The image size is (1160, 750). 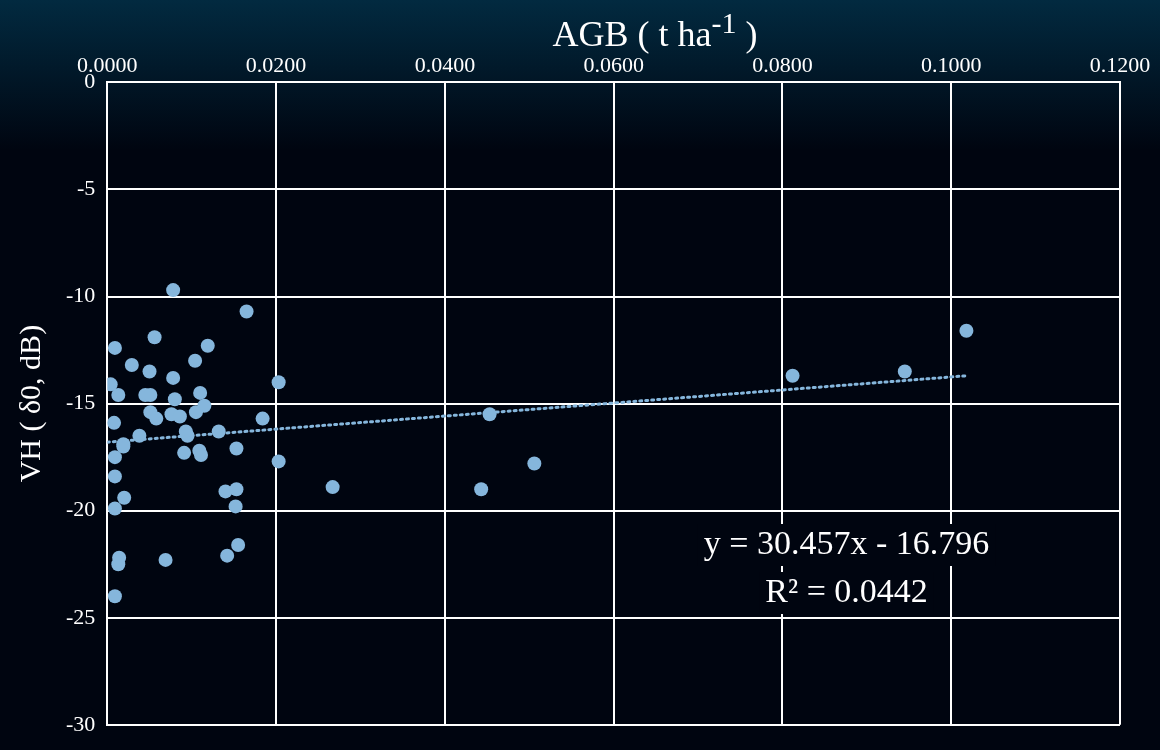 What do you see at coordinates (445, 64) in the screenshot?
I see `x-tick-label: 0.0400` at bounding box center [445, 64].